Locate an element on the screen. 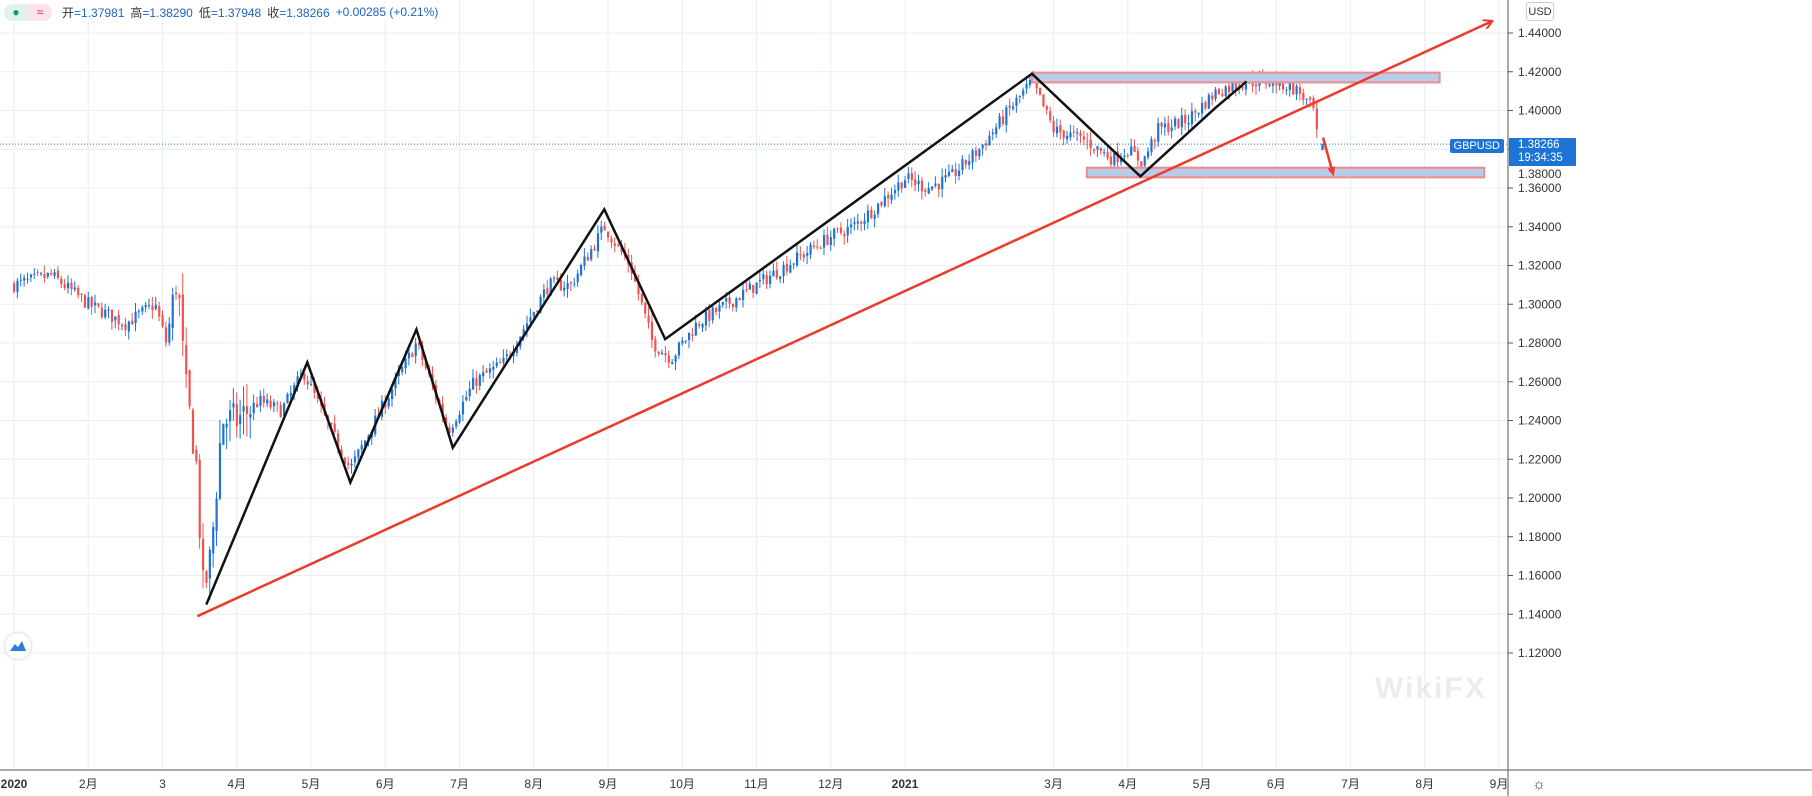 This screenshot has width=1812, height=796. y-tick-label: 1.18000 is located at coordinates (1540, 537).